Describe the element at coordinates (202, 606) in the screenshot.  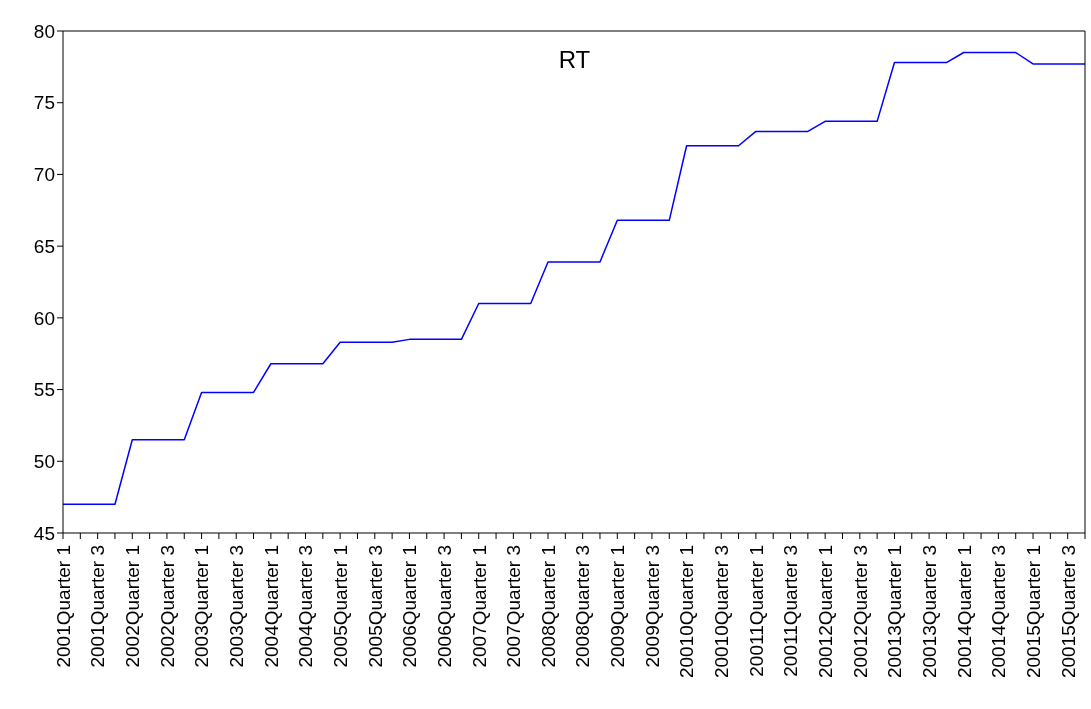
I see `x-tick-label: 2003Quarter 1` at that location.